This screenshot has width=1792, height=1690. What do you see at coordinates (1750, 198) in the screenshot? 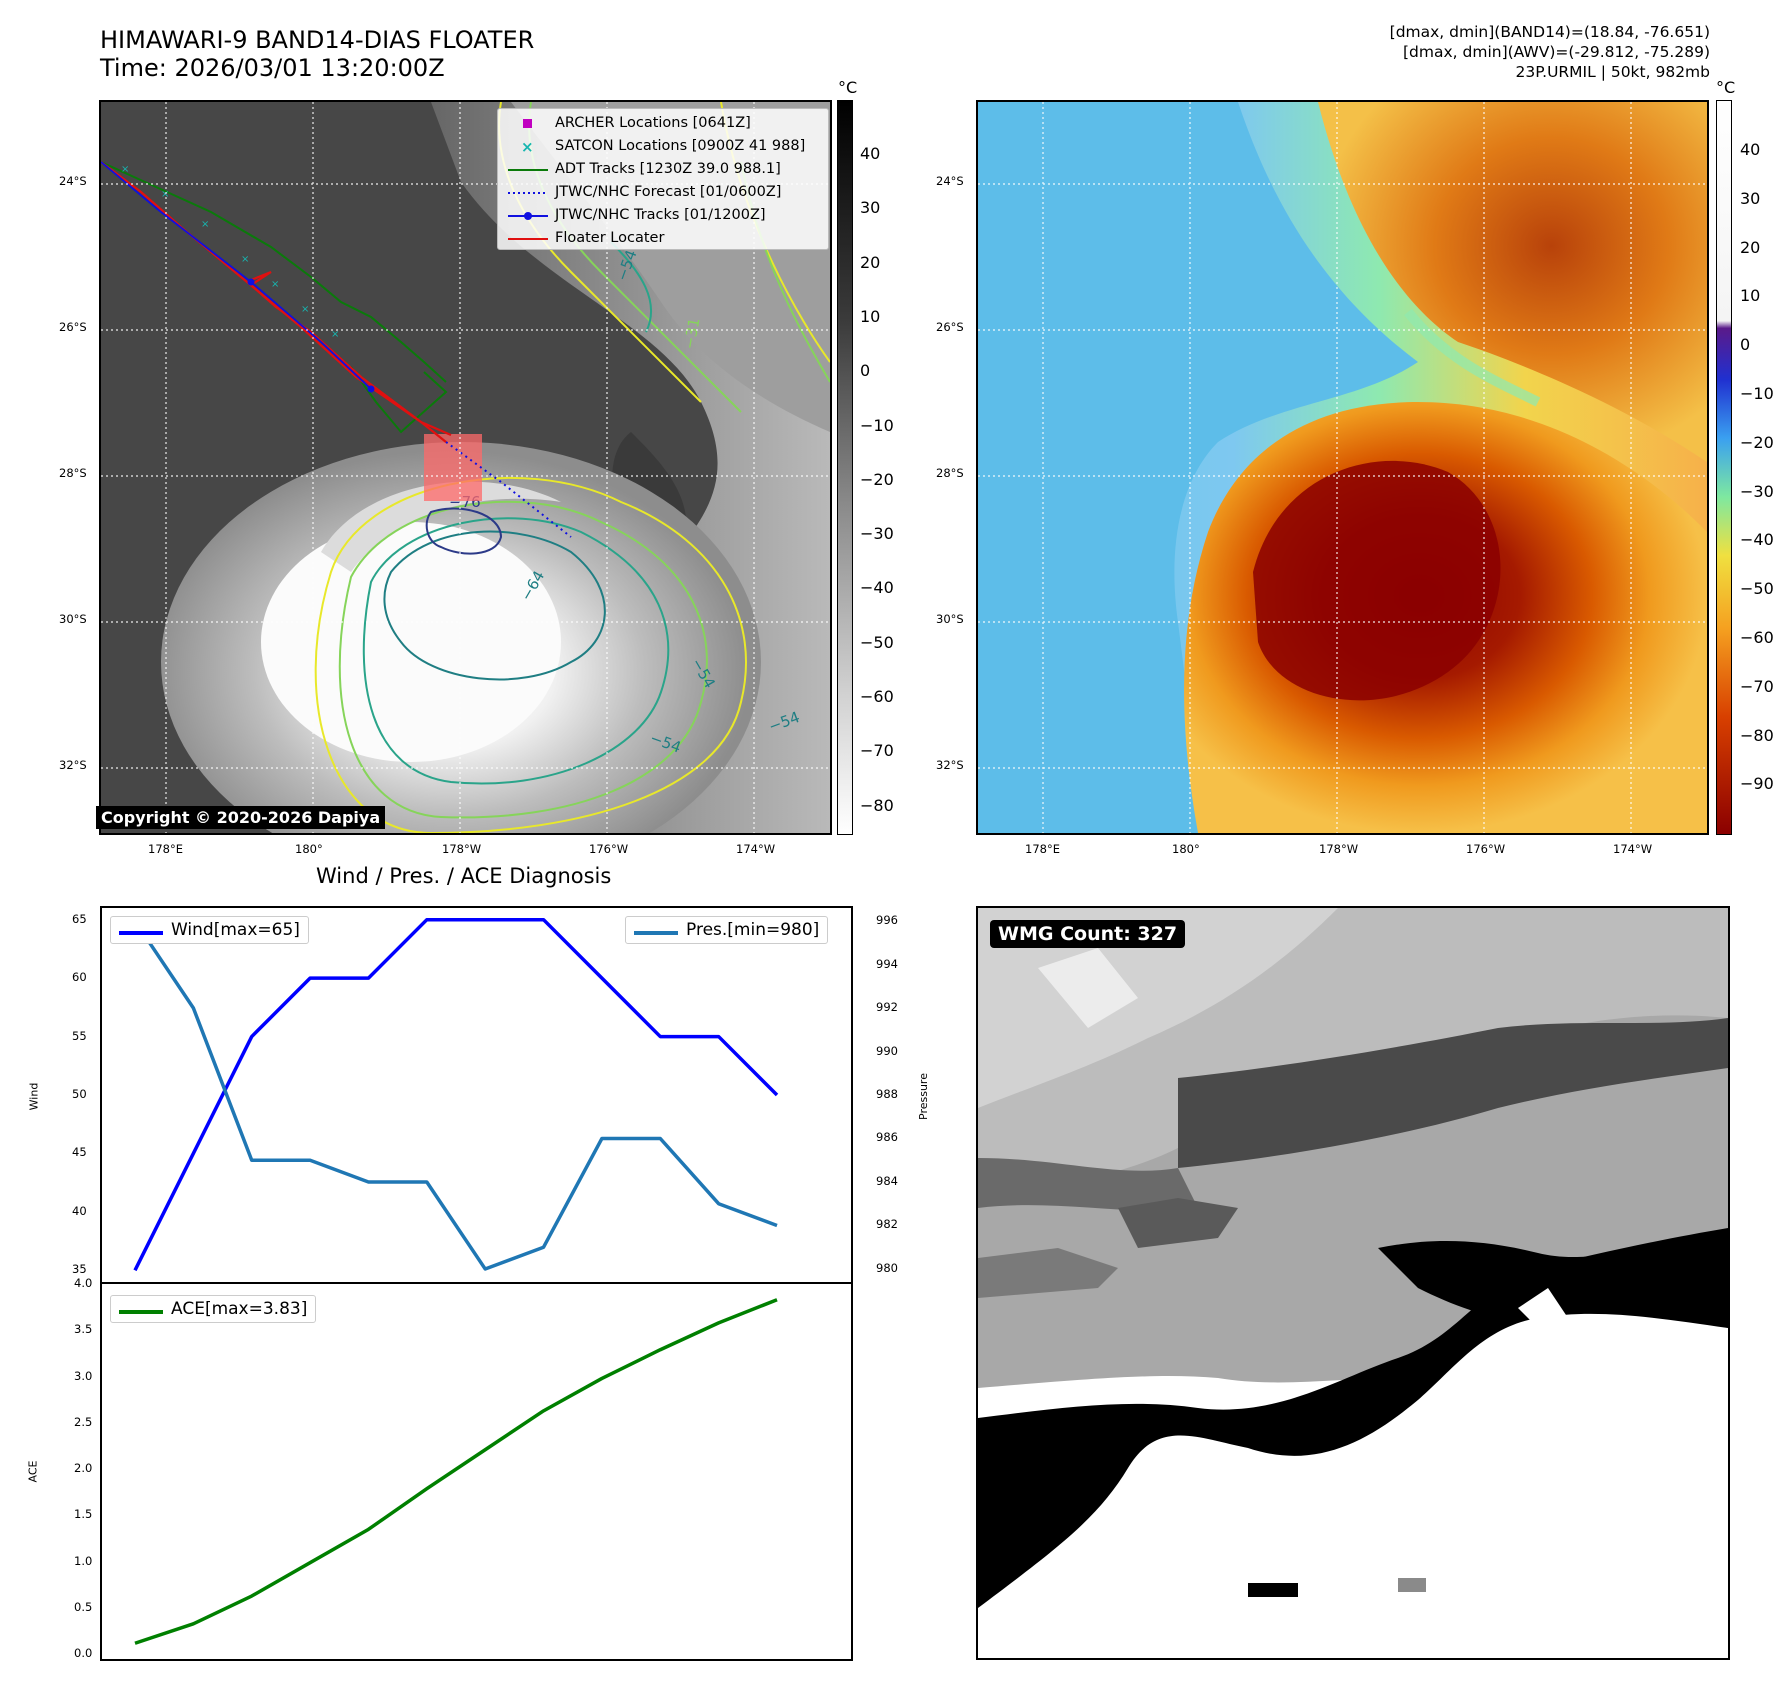
I see `awv-colorbar-tick: 30` at bounding box center [1750, 198].